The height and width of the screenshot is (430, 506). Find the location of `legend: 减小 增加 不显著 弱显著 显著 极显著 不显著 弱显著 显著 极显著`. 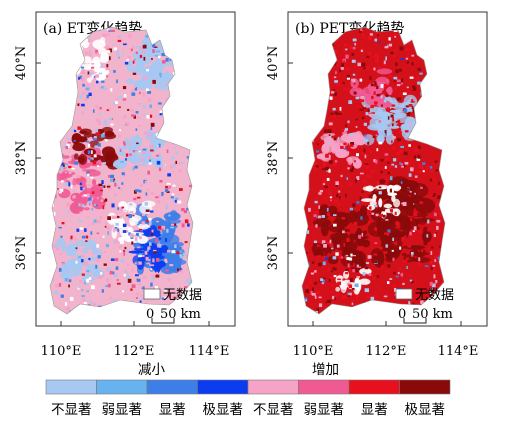

legend: 减小 增加 不显著 弱显著 显著 极显著 不显著 弱显著 显著 极显著 is located at coordinates (248, 390).